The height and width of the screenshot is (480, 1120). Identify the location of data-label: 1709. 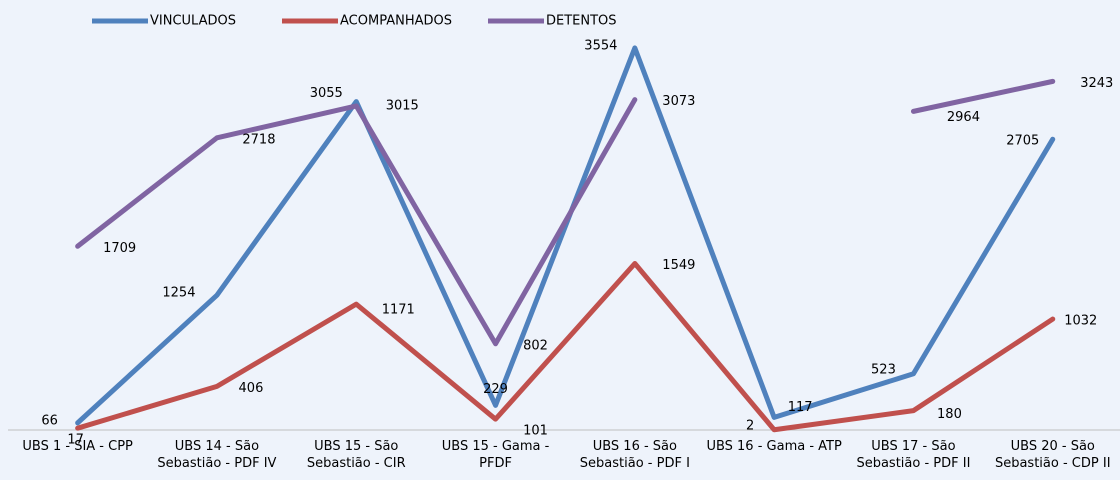
(119, 248).